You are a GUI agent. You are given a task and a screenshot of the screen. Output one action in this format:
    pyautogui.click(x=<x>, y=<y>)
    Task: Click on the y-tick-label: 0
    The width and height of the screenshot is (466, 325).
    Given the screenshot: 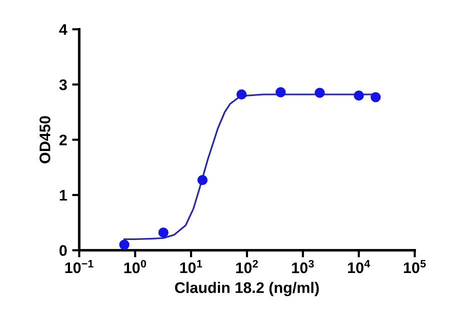 What is the action you would take?
    pyautogui.click(x=63, y=250)
    